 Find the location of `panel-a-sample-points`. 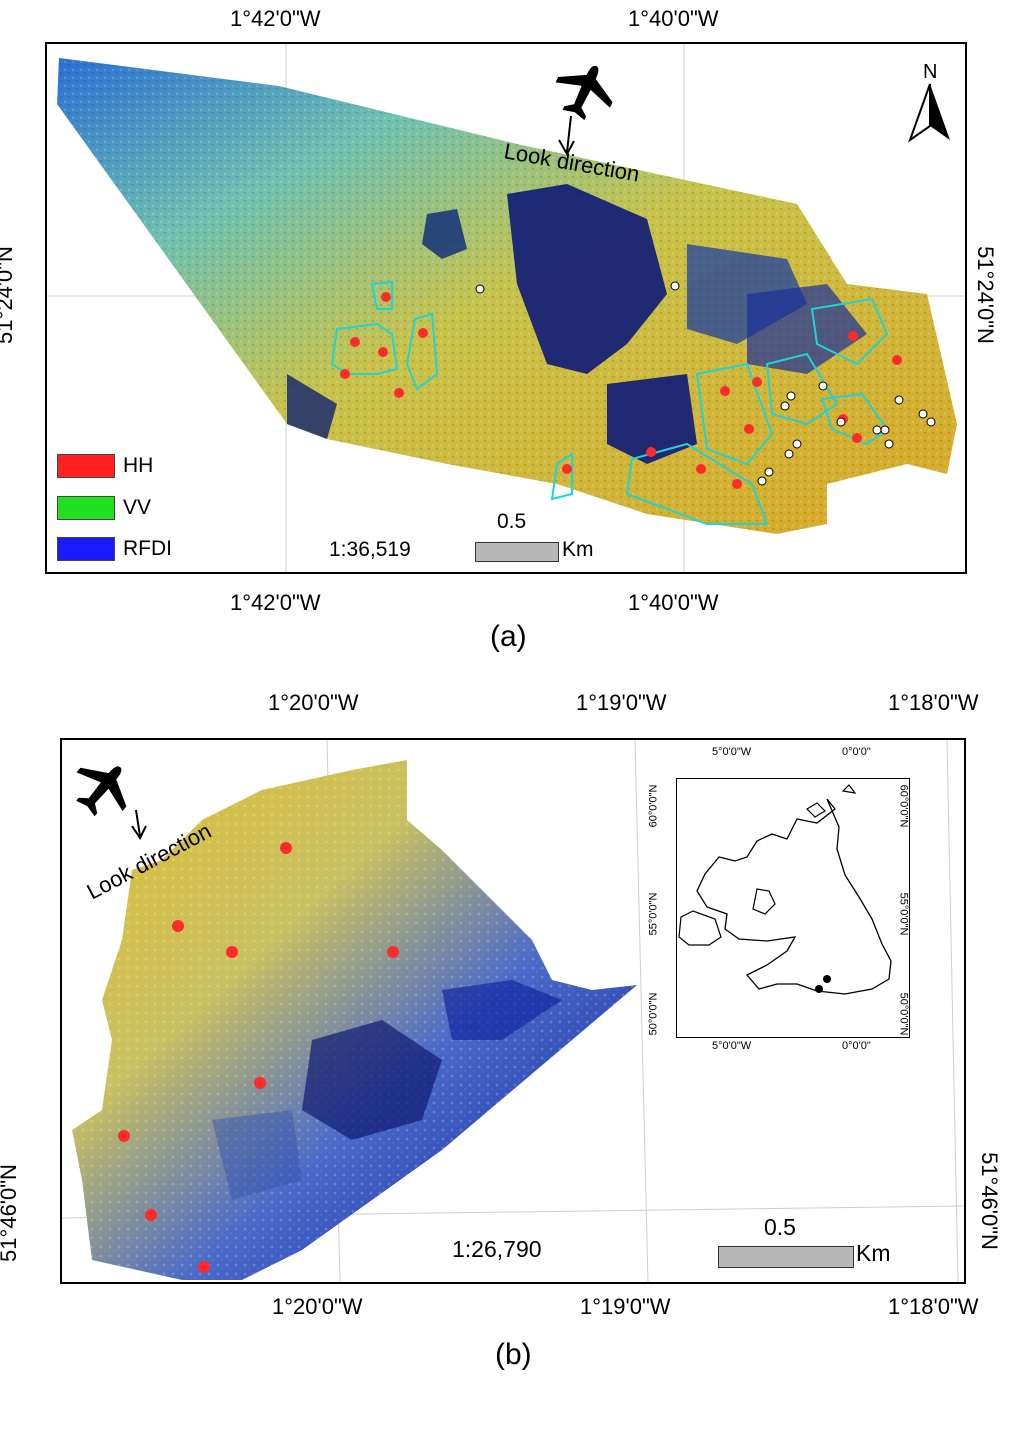

panel-a-sample-points is located at coordinates (621, 390).